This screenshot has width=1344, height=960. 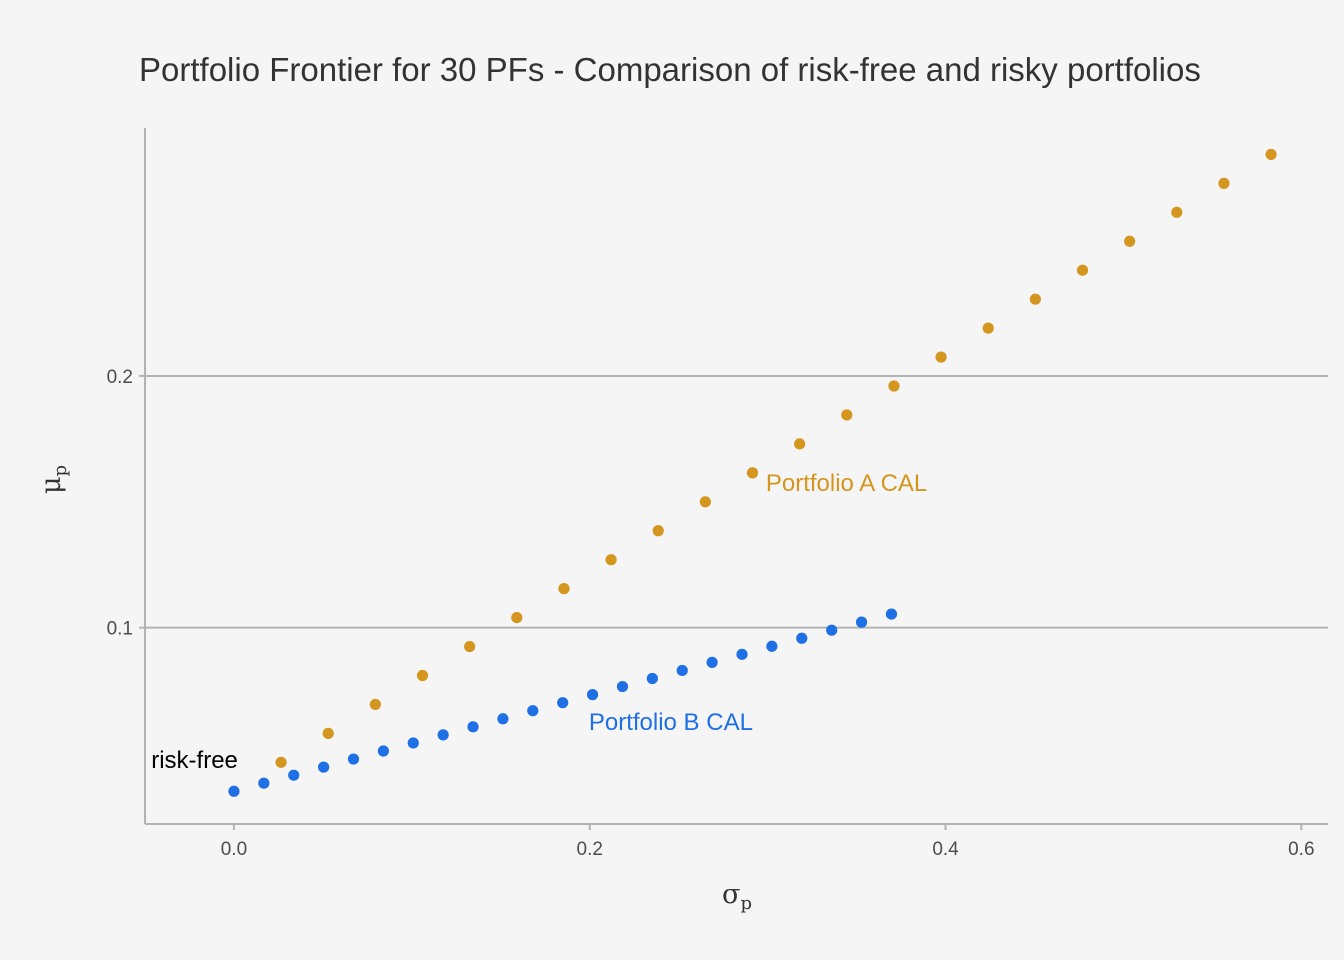 What do you see at coordinates (746, 903) in the screenshot?
I see `x-axis-title-subscript: p` at bounding box center [746, 903].